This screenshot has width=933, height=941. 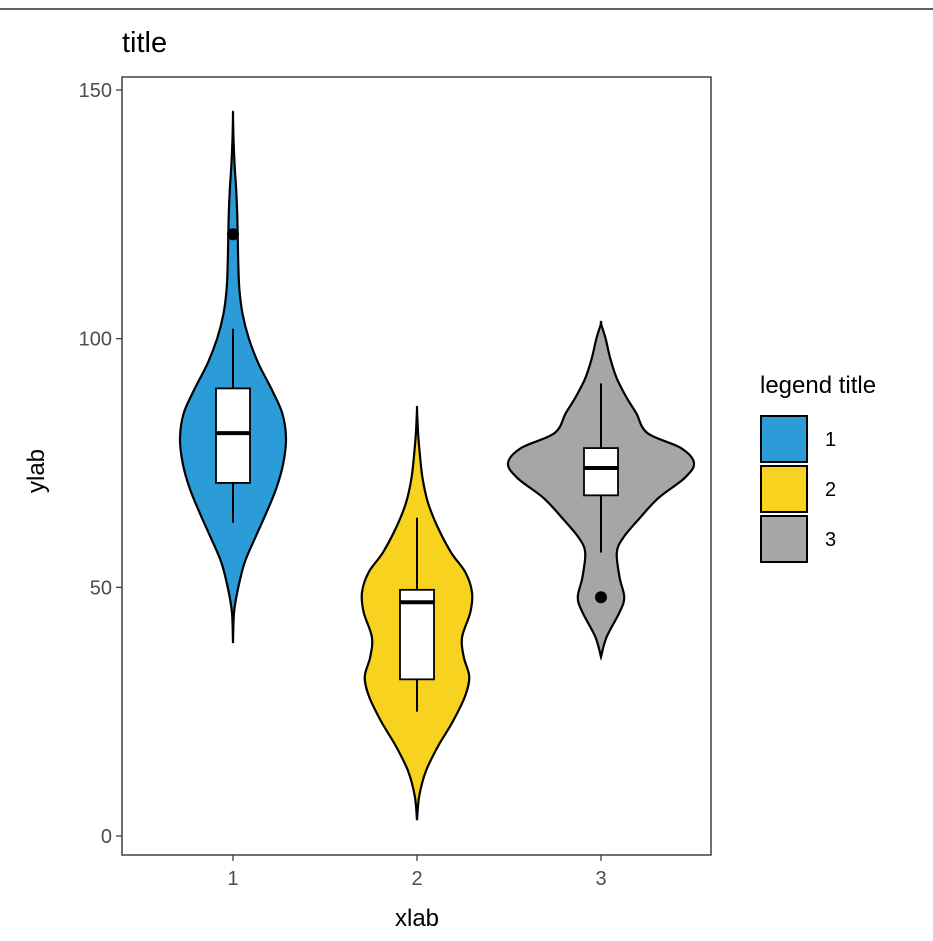 What do you see at coordinates (36, 471) in the screenshot?
I see `y-axis-title: ylab` at bounding box center [36, 471].